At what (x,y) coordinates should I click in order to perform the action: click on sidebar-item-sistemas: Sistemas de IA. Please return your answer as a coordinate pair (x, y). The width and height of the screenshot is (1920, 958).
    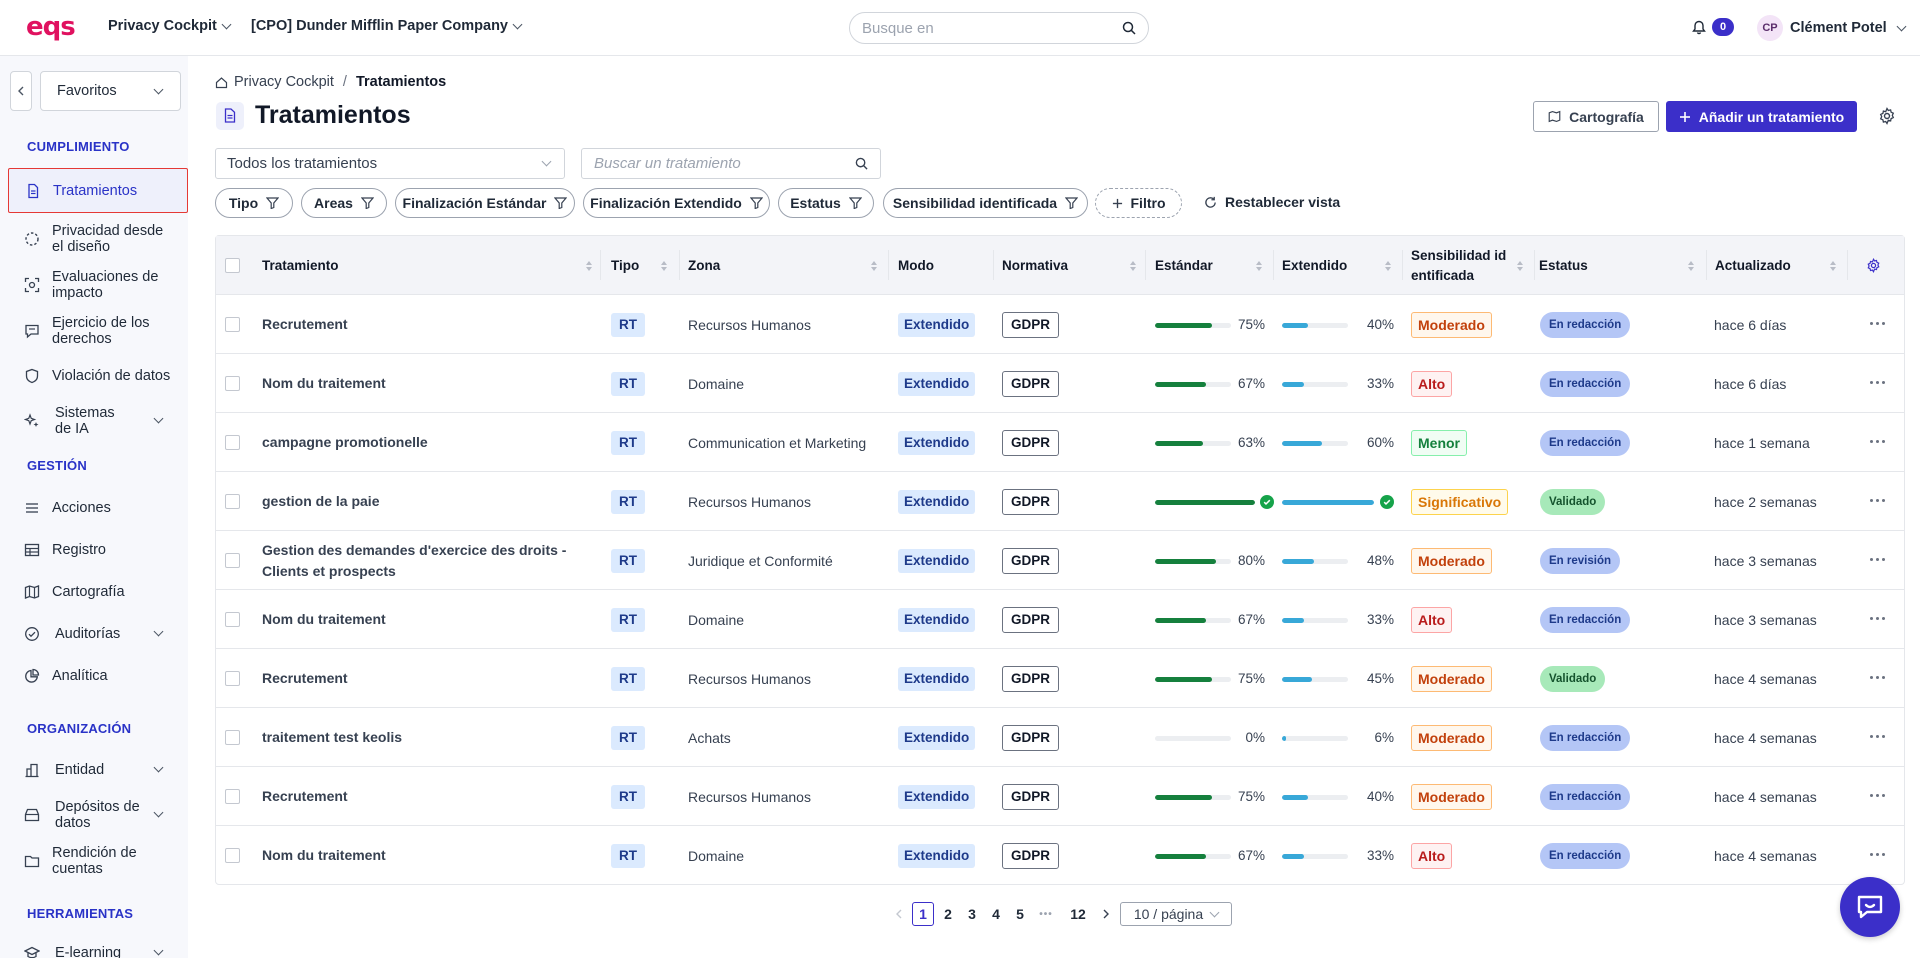
    Looking at the image, I should click on (98, 421).